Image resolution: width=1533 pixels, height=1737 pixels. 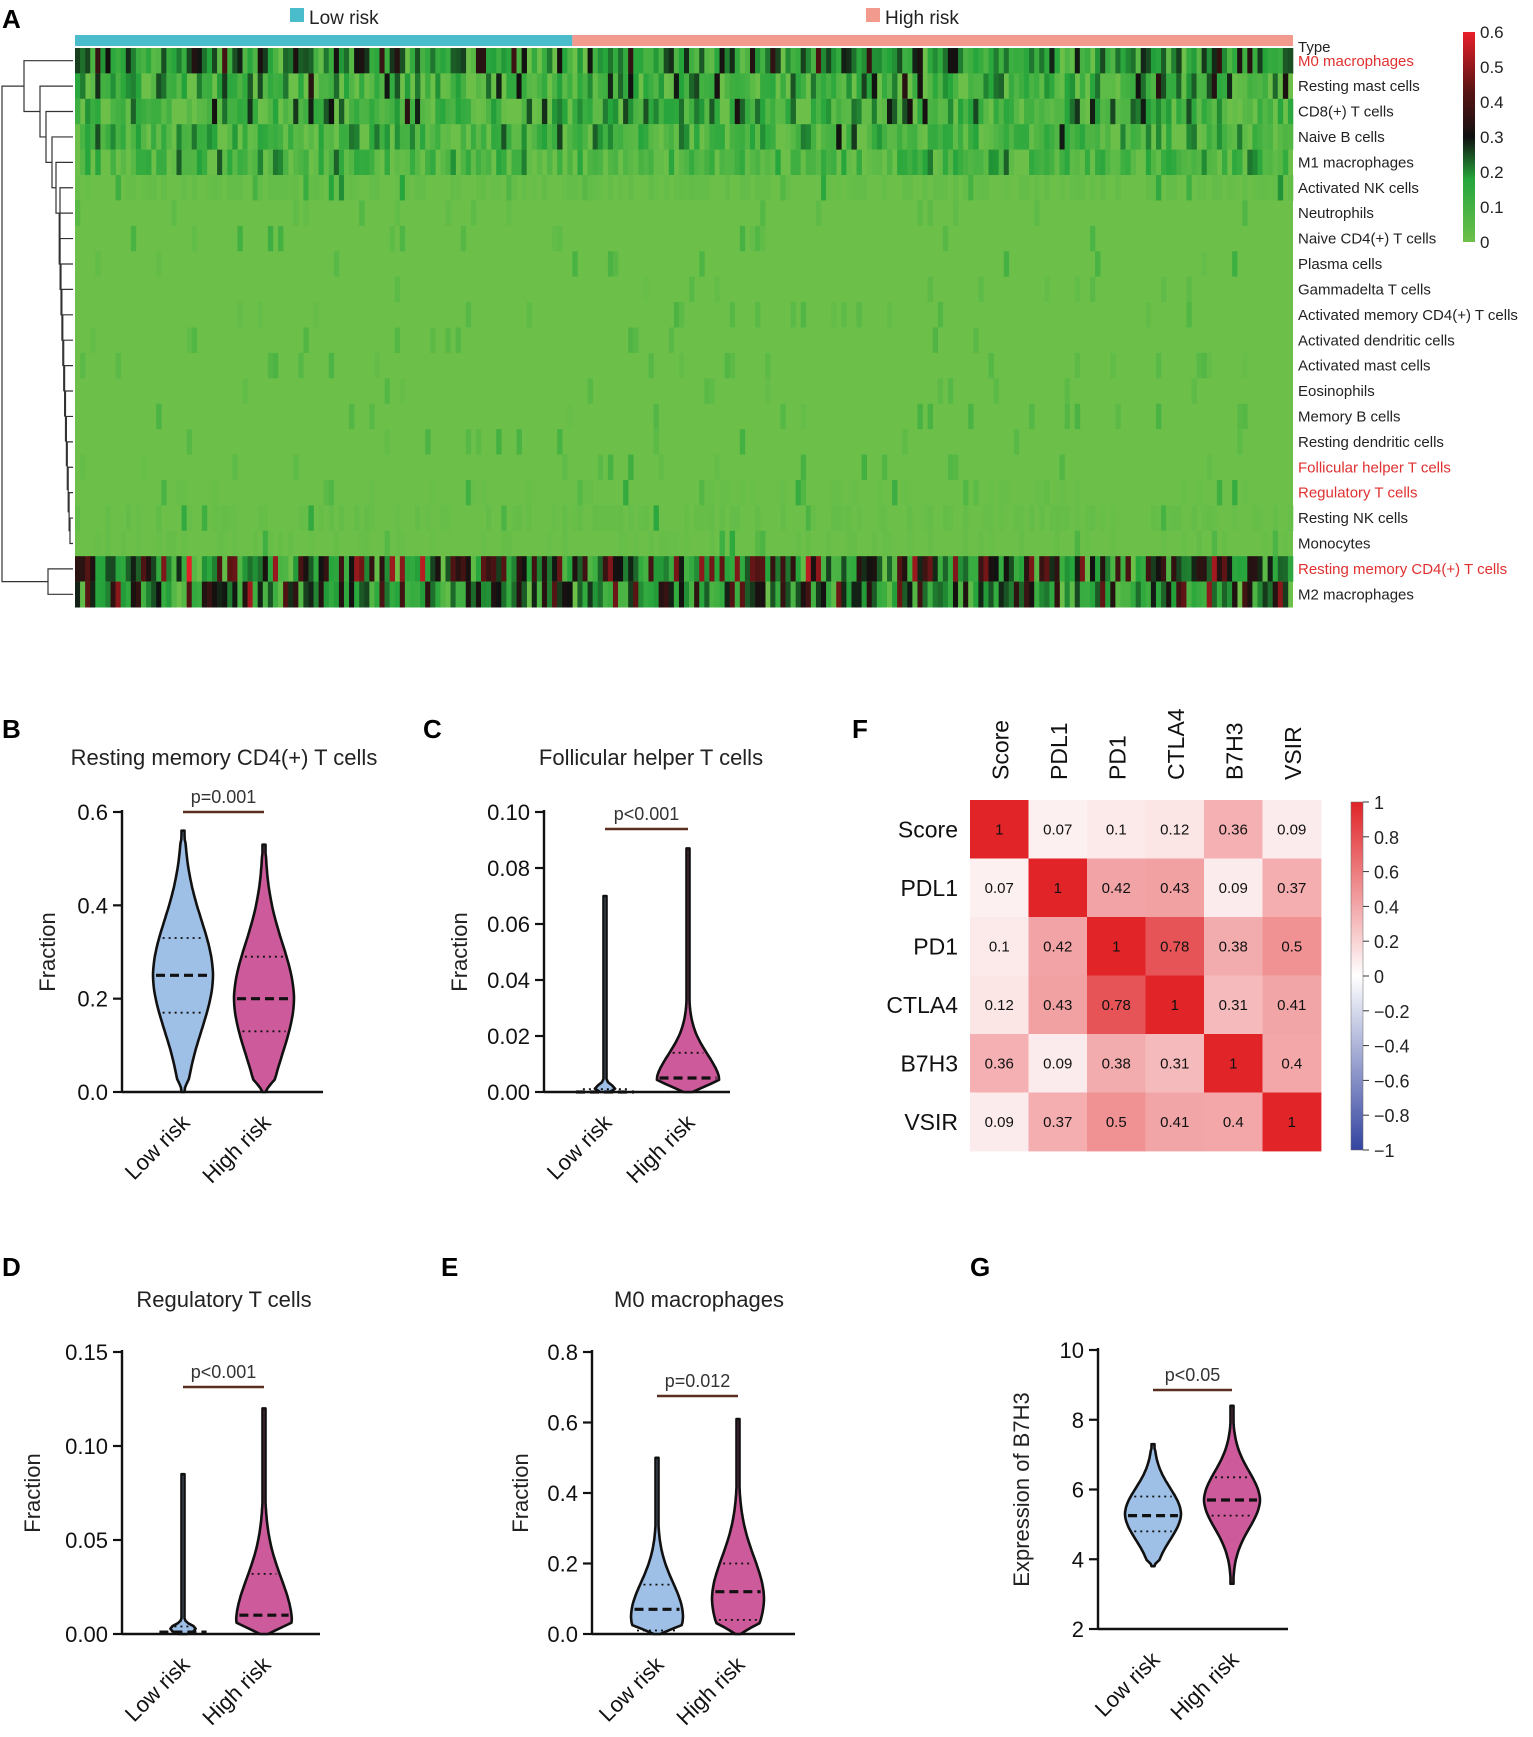 What do you see at coordinates (236, 1148) in the screenshot?
I see `violin-x-label: High risk` at bounding box center [236, 1148].